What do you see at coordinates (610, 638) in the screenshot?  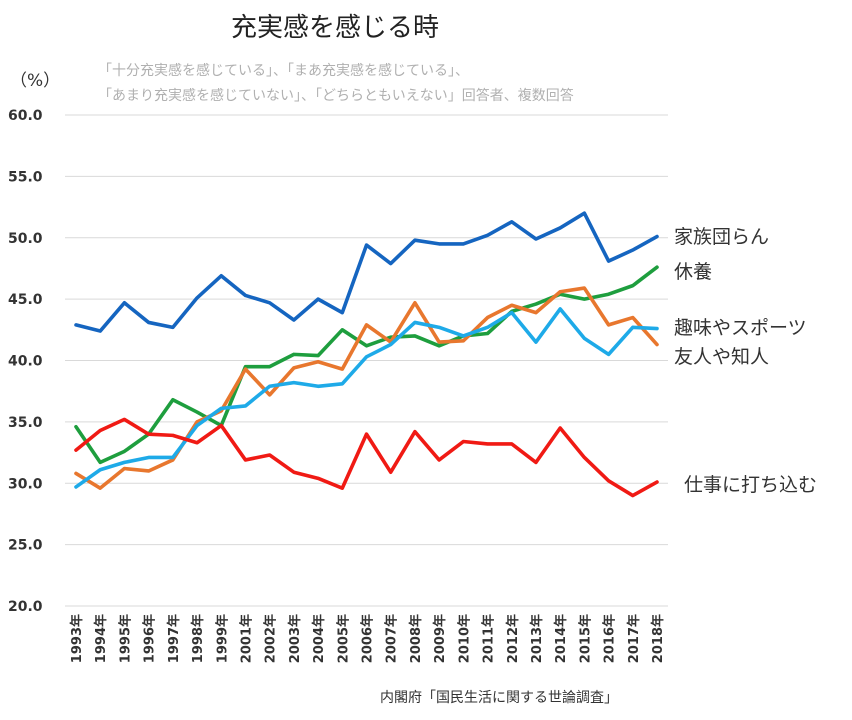 I see `x-tick-label: 2016年` at bounding box center [610, 638].